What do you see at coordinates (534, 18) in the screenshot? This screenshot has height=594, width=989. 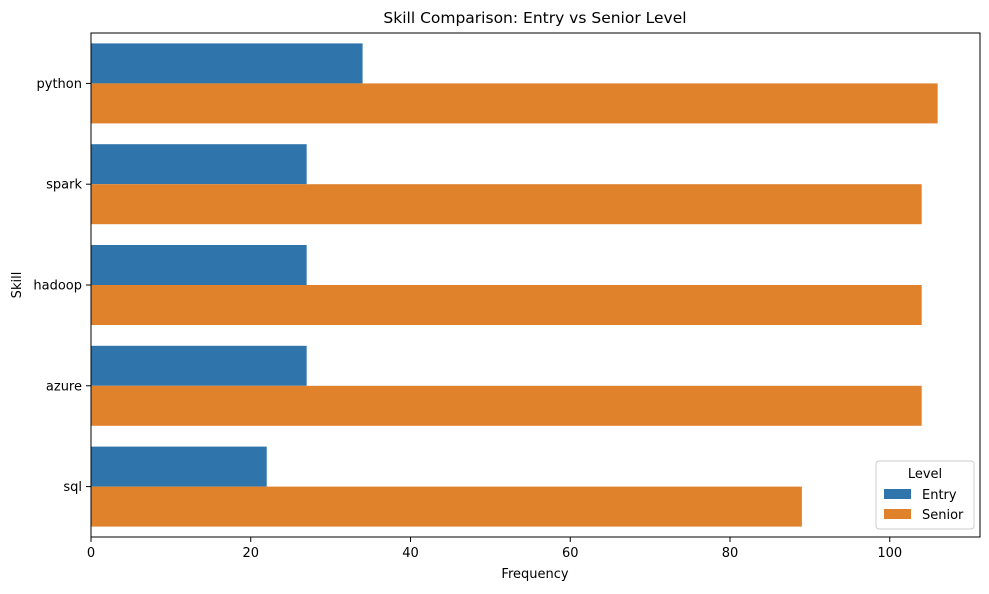 I see `chart-title: Skill Comparison: Entry vs Senior Level` at bounding box center [534, 18].